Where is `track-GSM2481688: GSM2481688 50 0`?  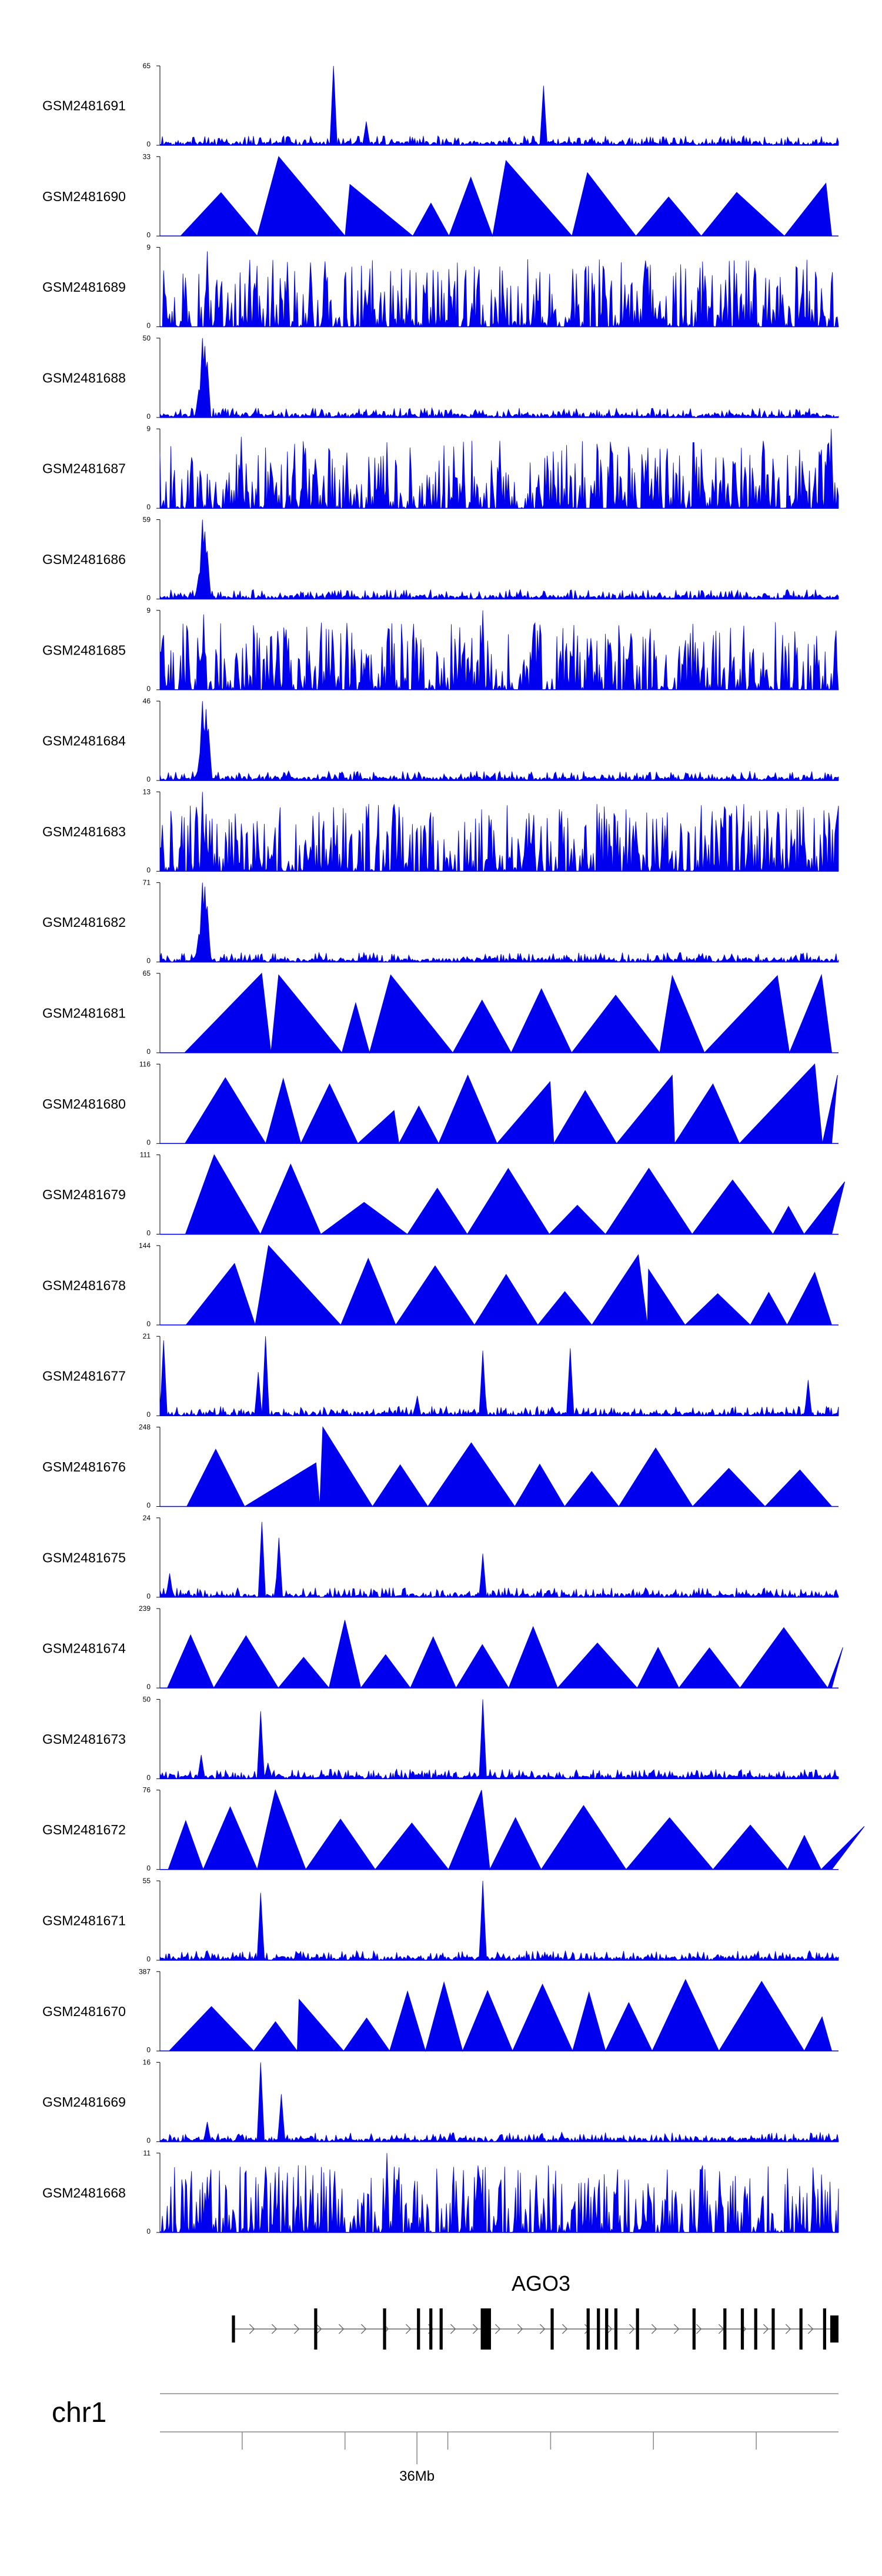
track-GSM2481688: GSM2481688 50 0 is located at coordinates (440, 377).